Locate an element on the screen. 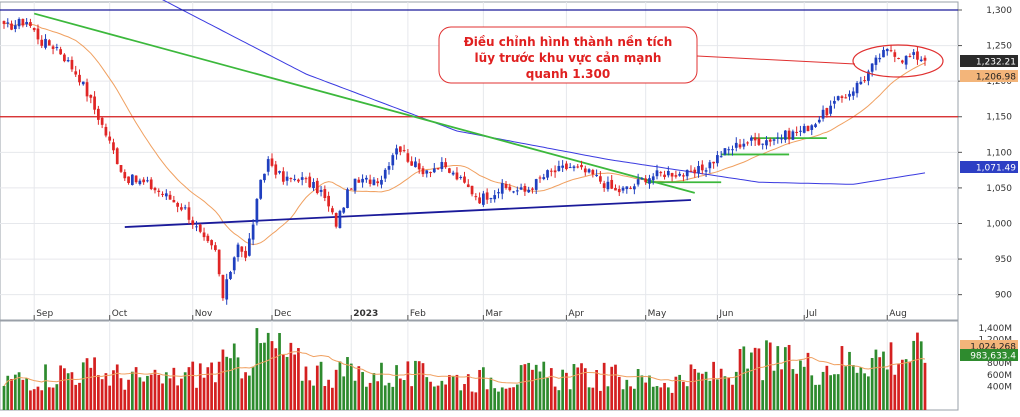 The image size is (1020, 417). price-tick-label: 1,300 is located at coordinates (999, 11).